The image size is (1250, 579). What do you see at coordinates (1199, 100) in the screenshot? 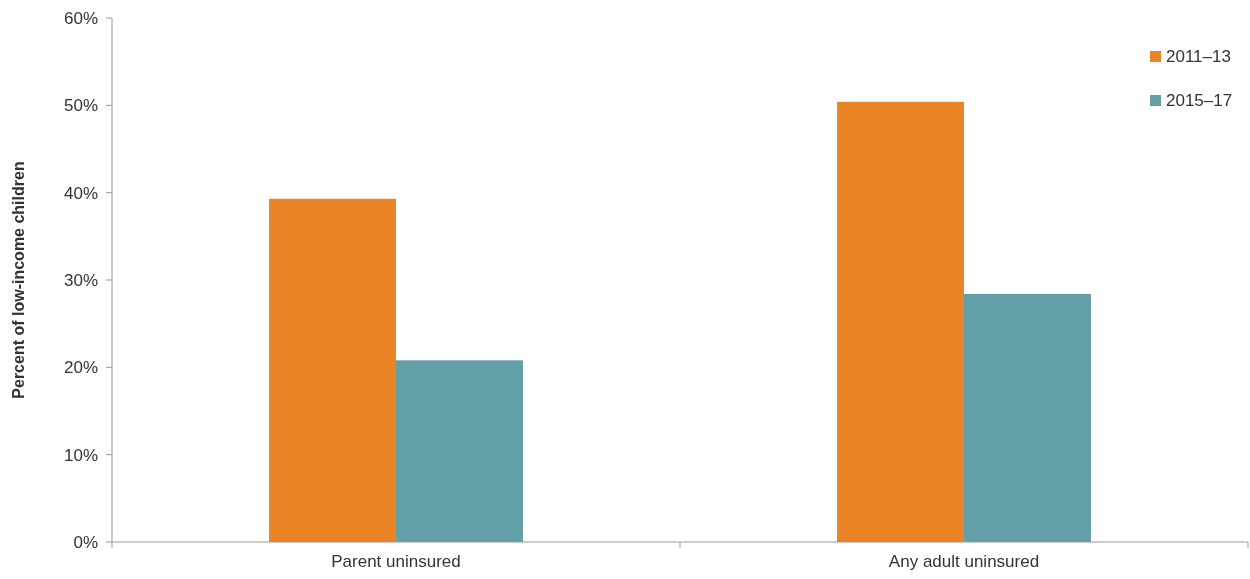
I see `legend-label: 2015–17` at bounding box center [1199, 100].